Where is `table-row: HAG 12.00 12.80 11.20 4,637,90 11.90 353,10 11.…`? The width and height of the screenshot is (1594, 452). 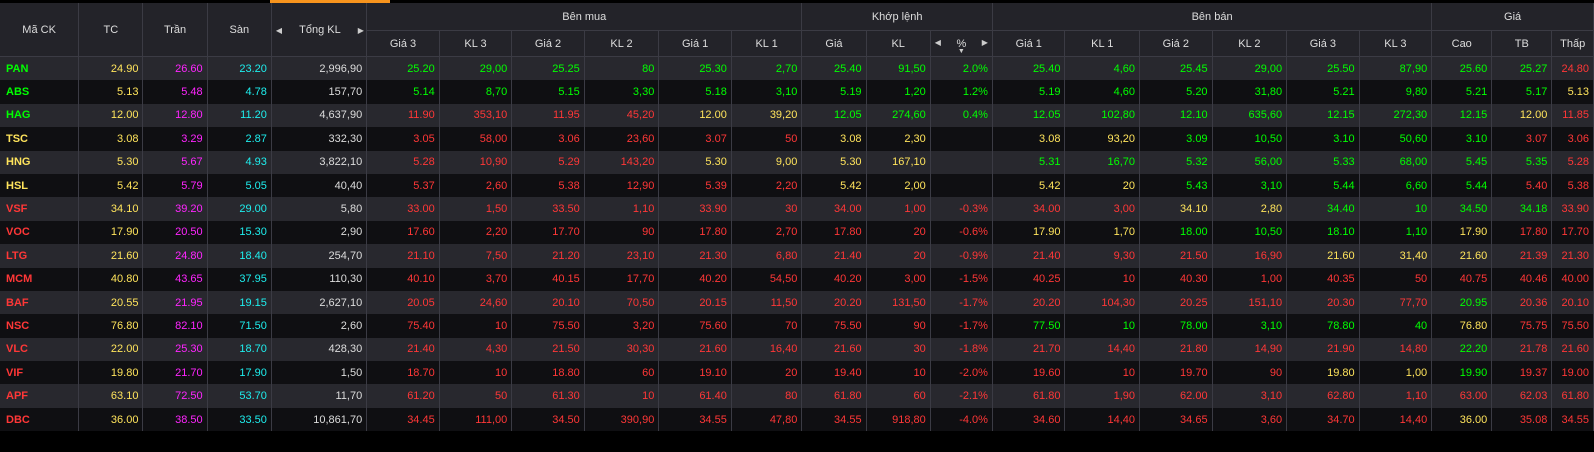
table-row: HAG 12.00 12.80 11.20 4,637,90 11.90 353,10 11.… is located at coordinates (797, 115).